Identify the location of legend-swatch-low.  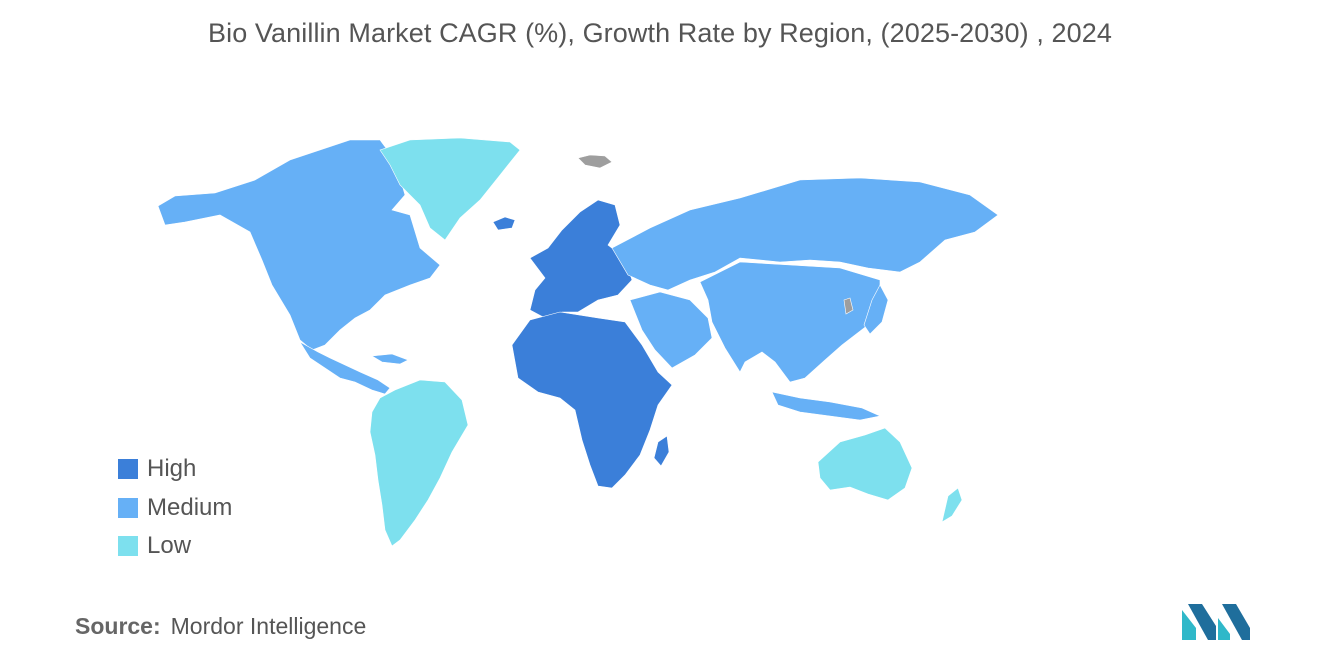
(128, 546).